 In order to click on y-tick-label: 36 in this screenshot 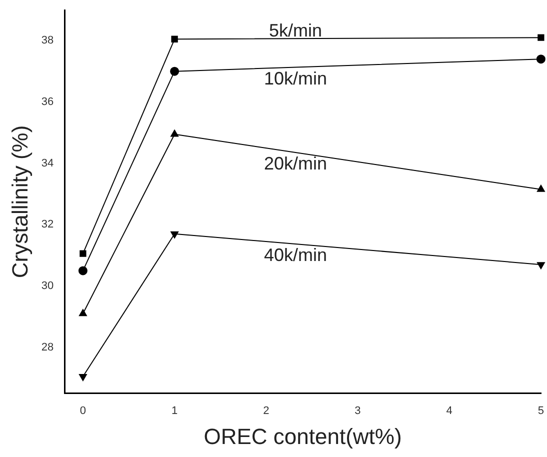, I will do `click(47, 102)`.